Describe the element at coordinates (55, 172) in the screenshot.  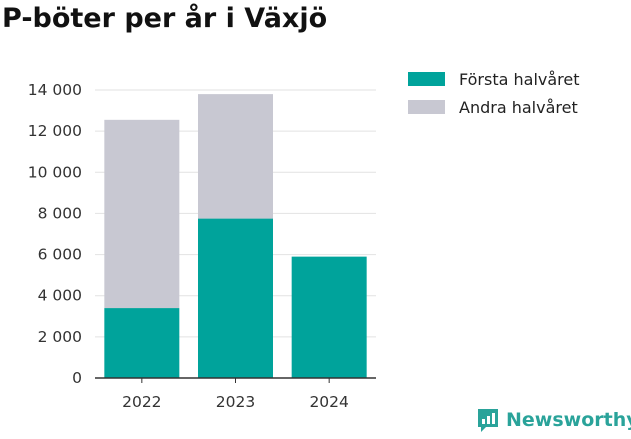
I see `y-tick-label: 10 000` at that location.